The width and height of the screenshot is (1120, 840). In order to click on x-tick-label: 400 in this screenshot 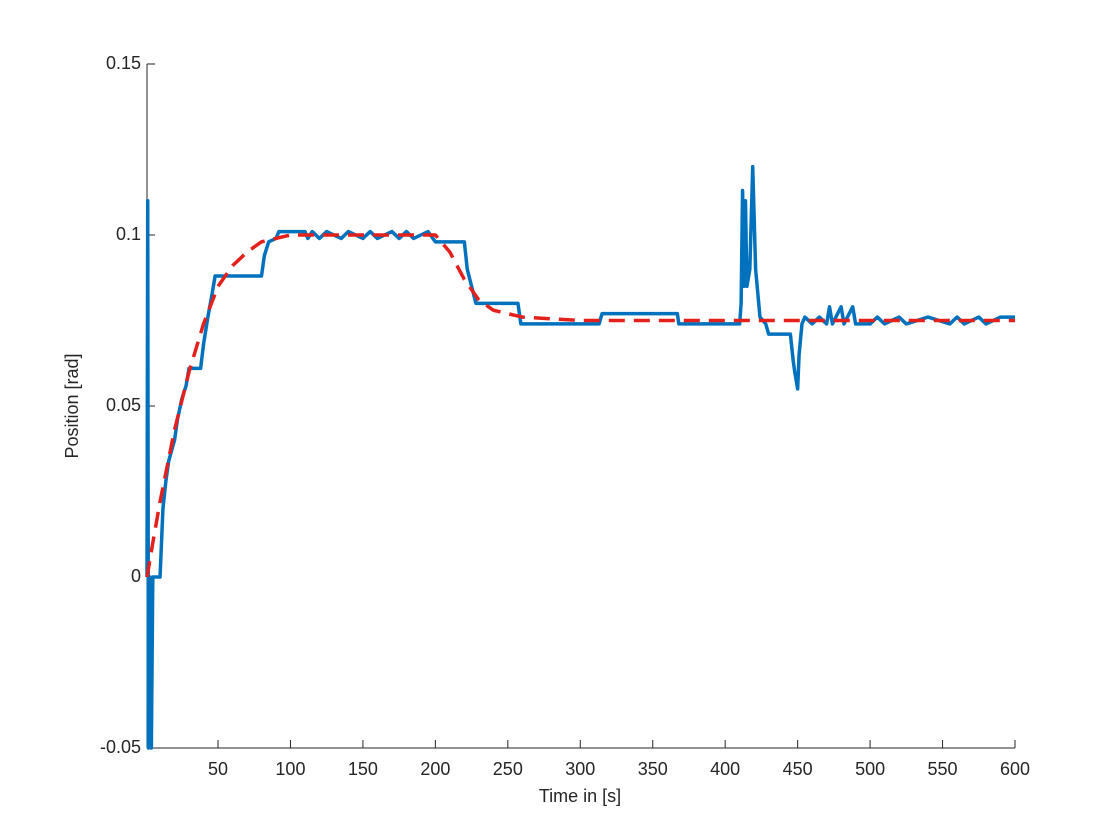, I will do `click(725, 769)`.